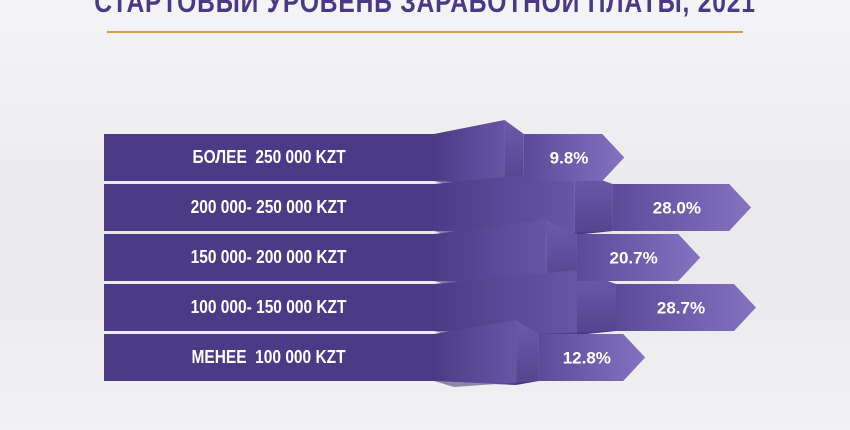 This screenshot has width=850, height=430. Describe the element at coordinates (634, 258) in the screenshot. I see `value-label-2: 20.7%` at that location.